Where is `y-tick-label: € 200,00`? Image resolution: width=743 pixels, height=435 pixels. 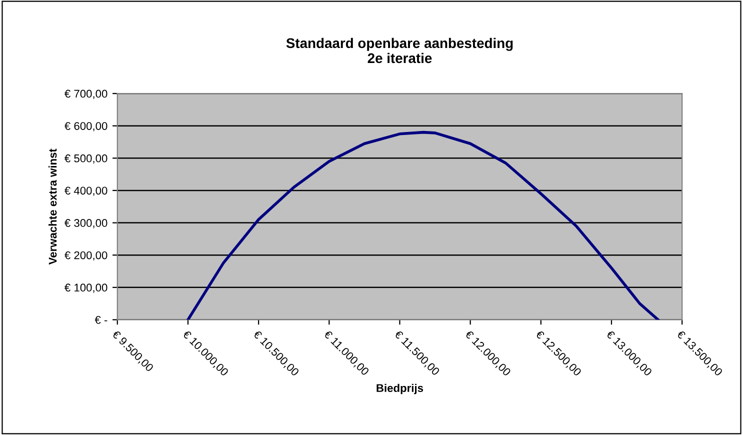 y-tick-label: € 200,00 is located at coordinates (86, 256).